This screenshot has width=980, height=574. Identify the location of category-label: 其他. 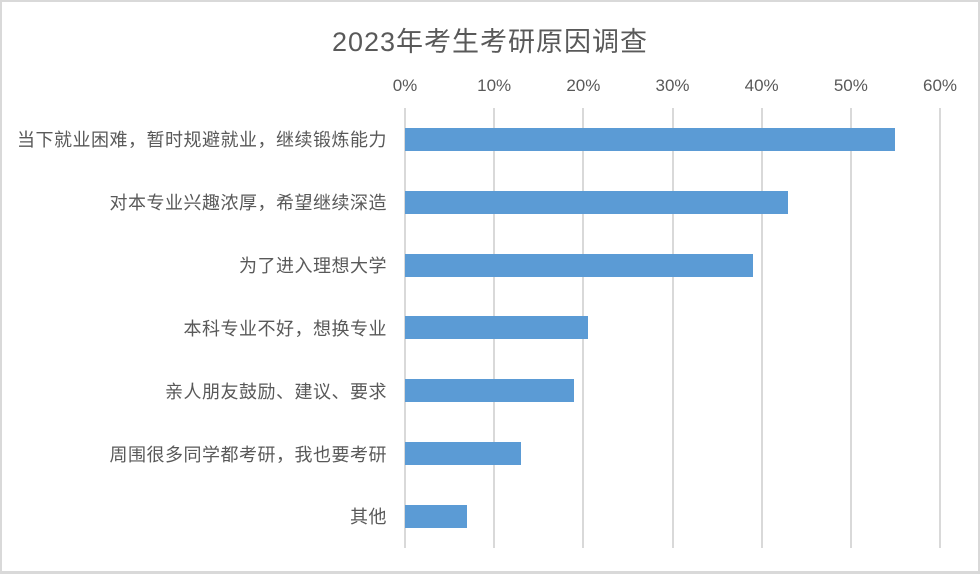
(368, 517).